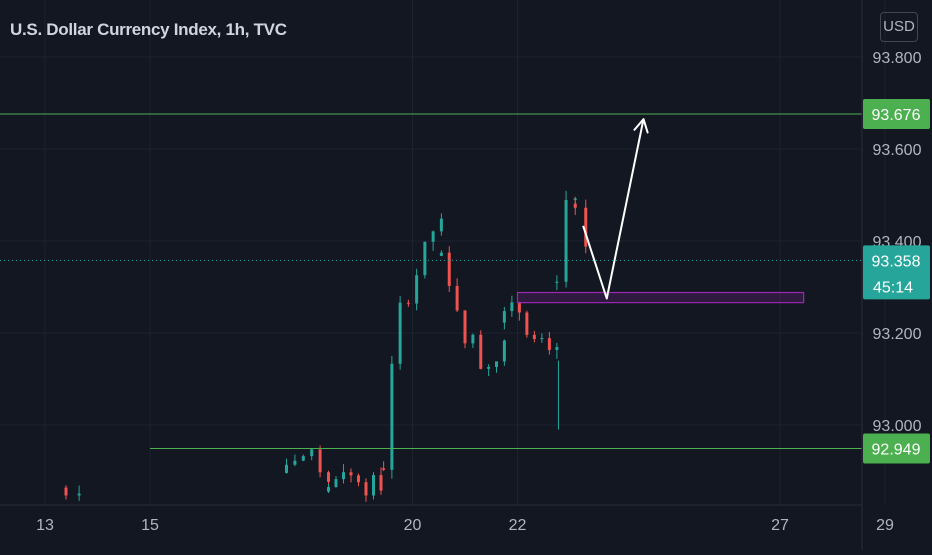 The image size is (932, 555). I want to click on level-price-label: 92.949, so click(896, 449).